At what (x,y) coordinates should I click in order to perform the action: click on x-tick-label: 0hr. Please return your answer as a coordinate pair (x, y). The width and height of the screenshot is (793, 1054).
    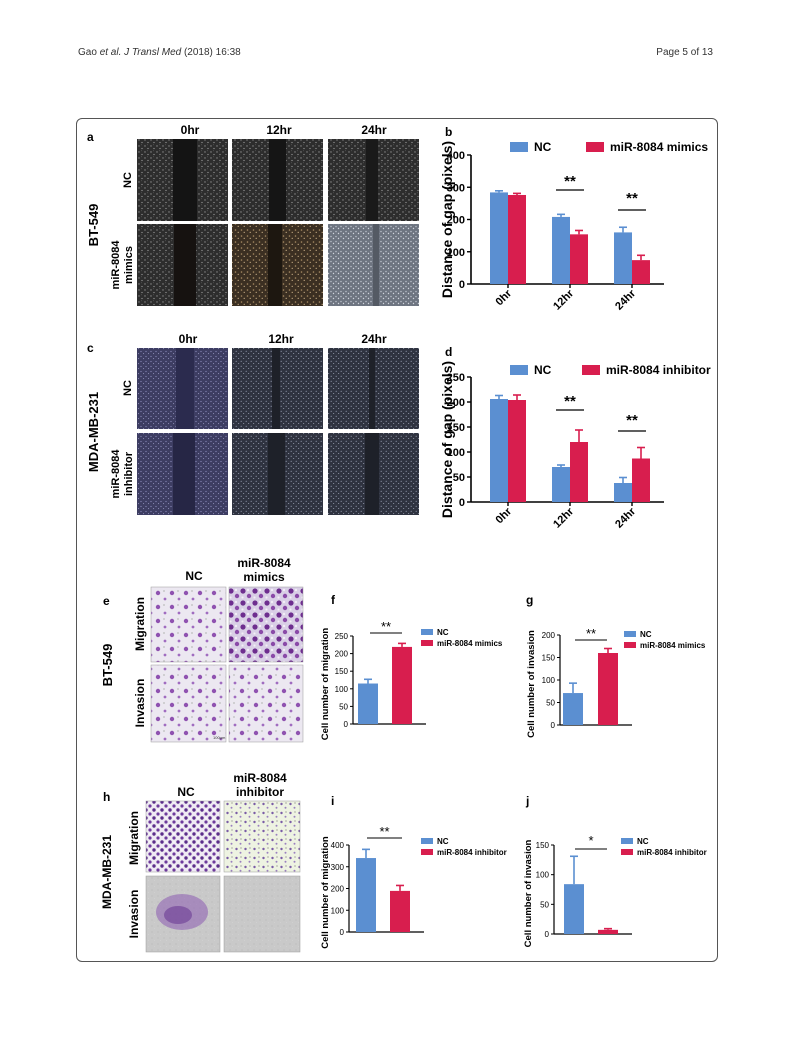
    Looking at the image, I should click on (504, 515).